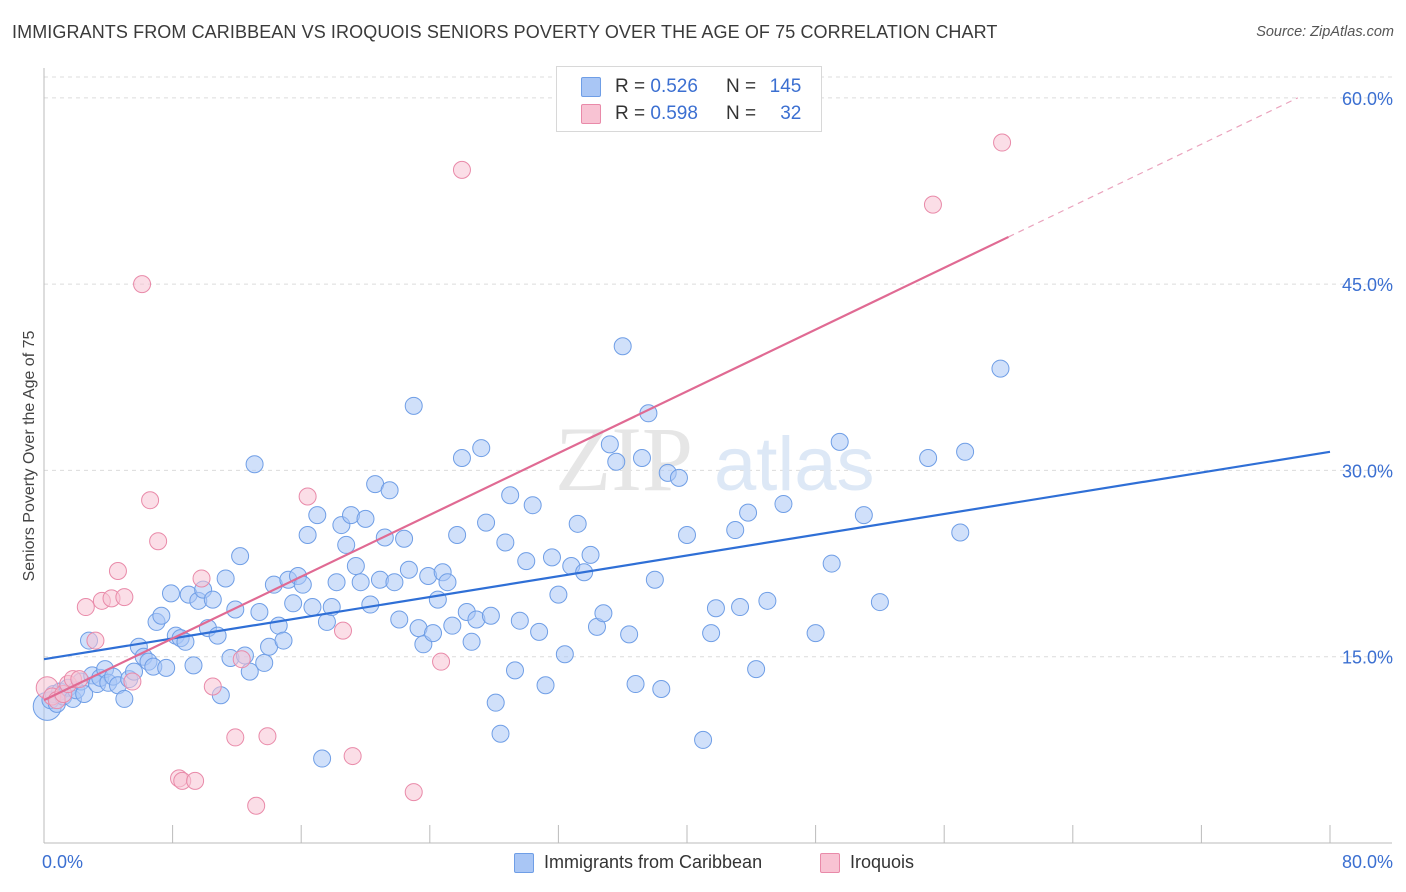  Describe the element at coordinates (1367, 658) in the screenshot. I see `y-tick-label: 15.0%` at that location.